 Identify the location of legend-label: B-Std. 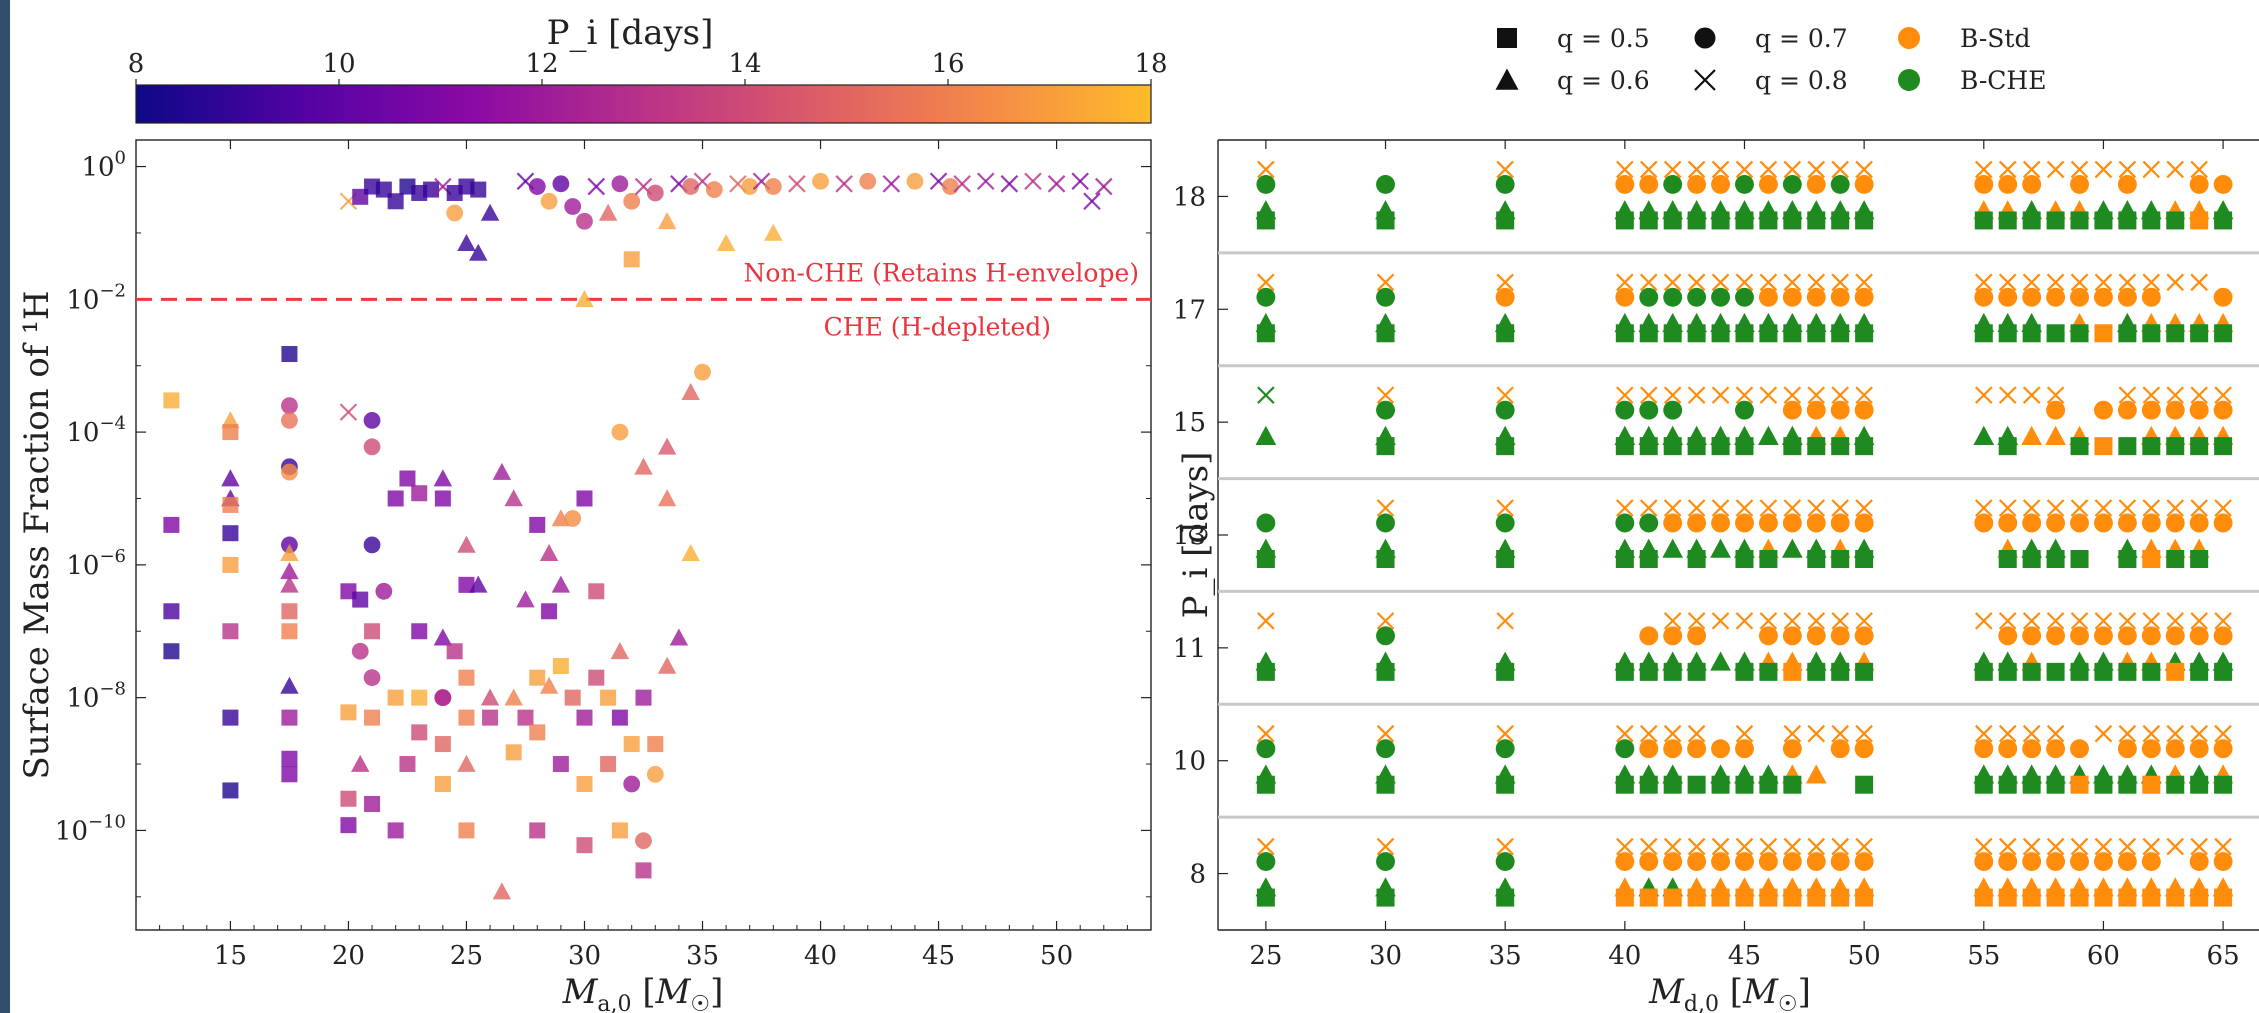
(1995, 38).